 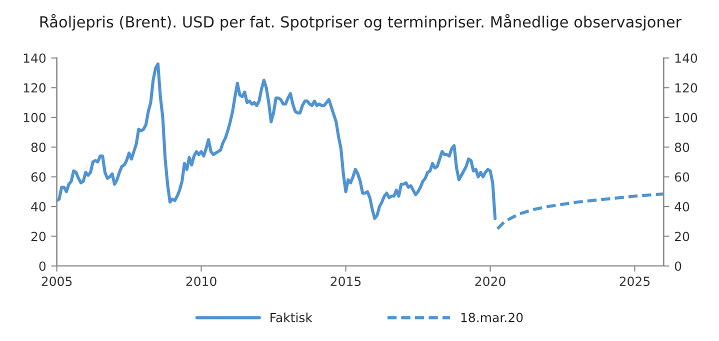 What do you see at coordinates (35, 58) in the screenshot?
I see `y-tick-label: 140` at bounding box center [35, 58].